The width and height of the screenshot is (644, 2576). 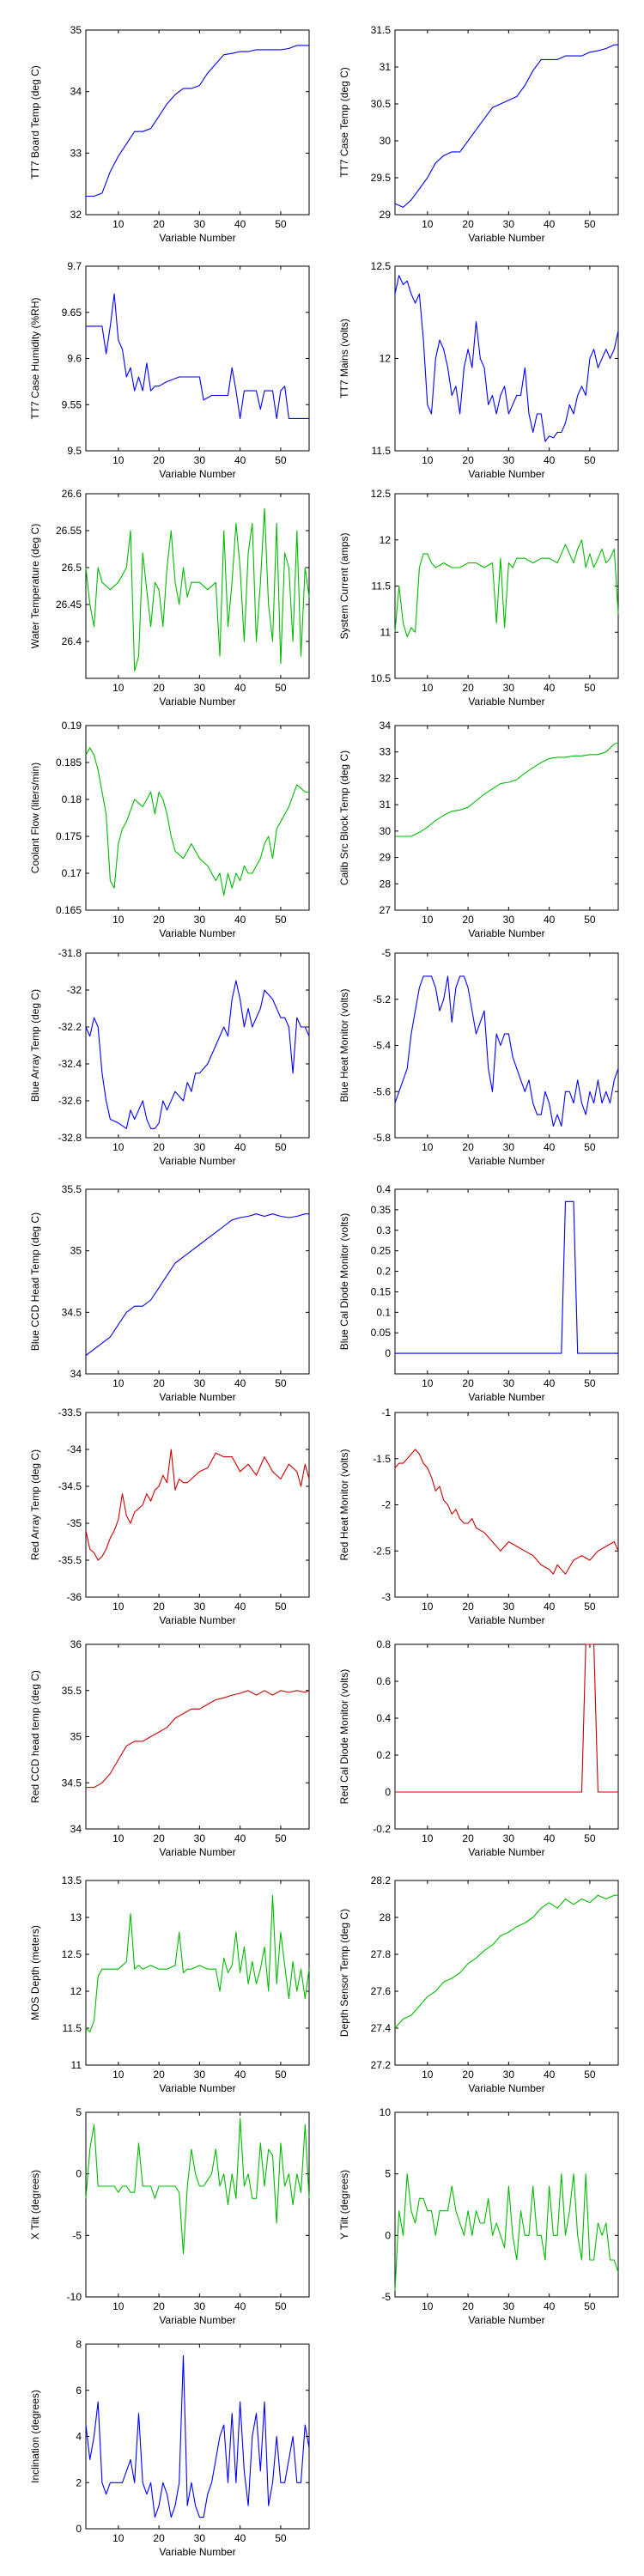 I want to click on y-tick-label: 11, so click(x=386, y=632).